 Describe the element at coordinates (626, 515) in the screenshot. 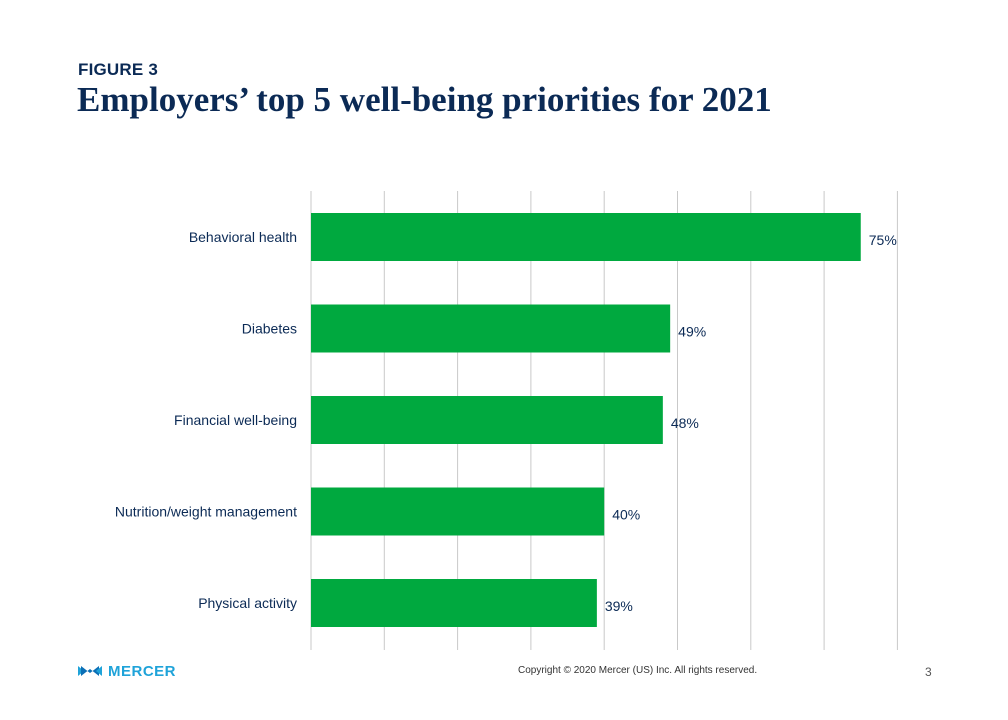

I see `value-label: 40%` at that location.